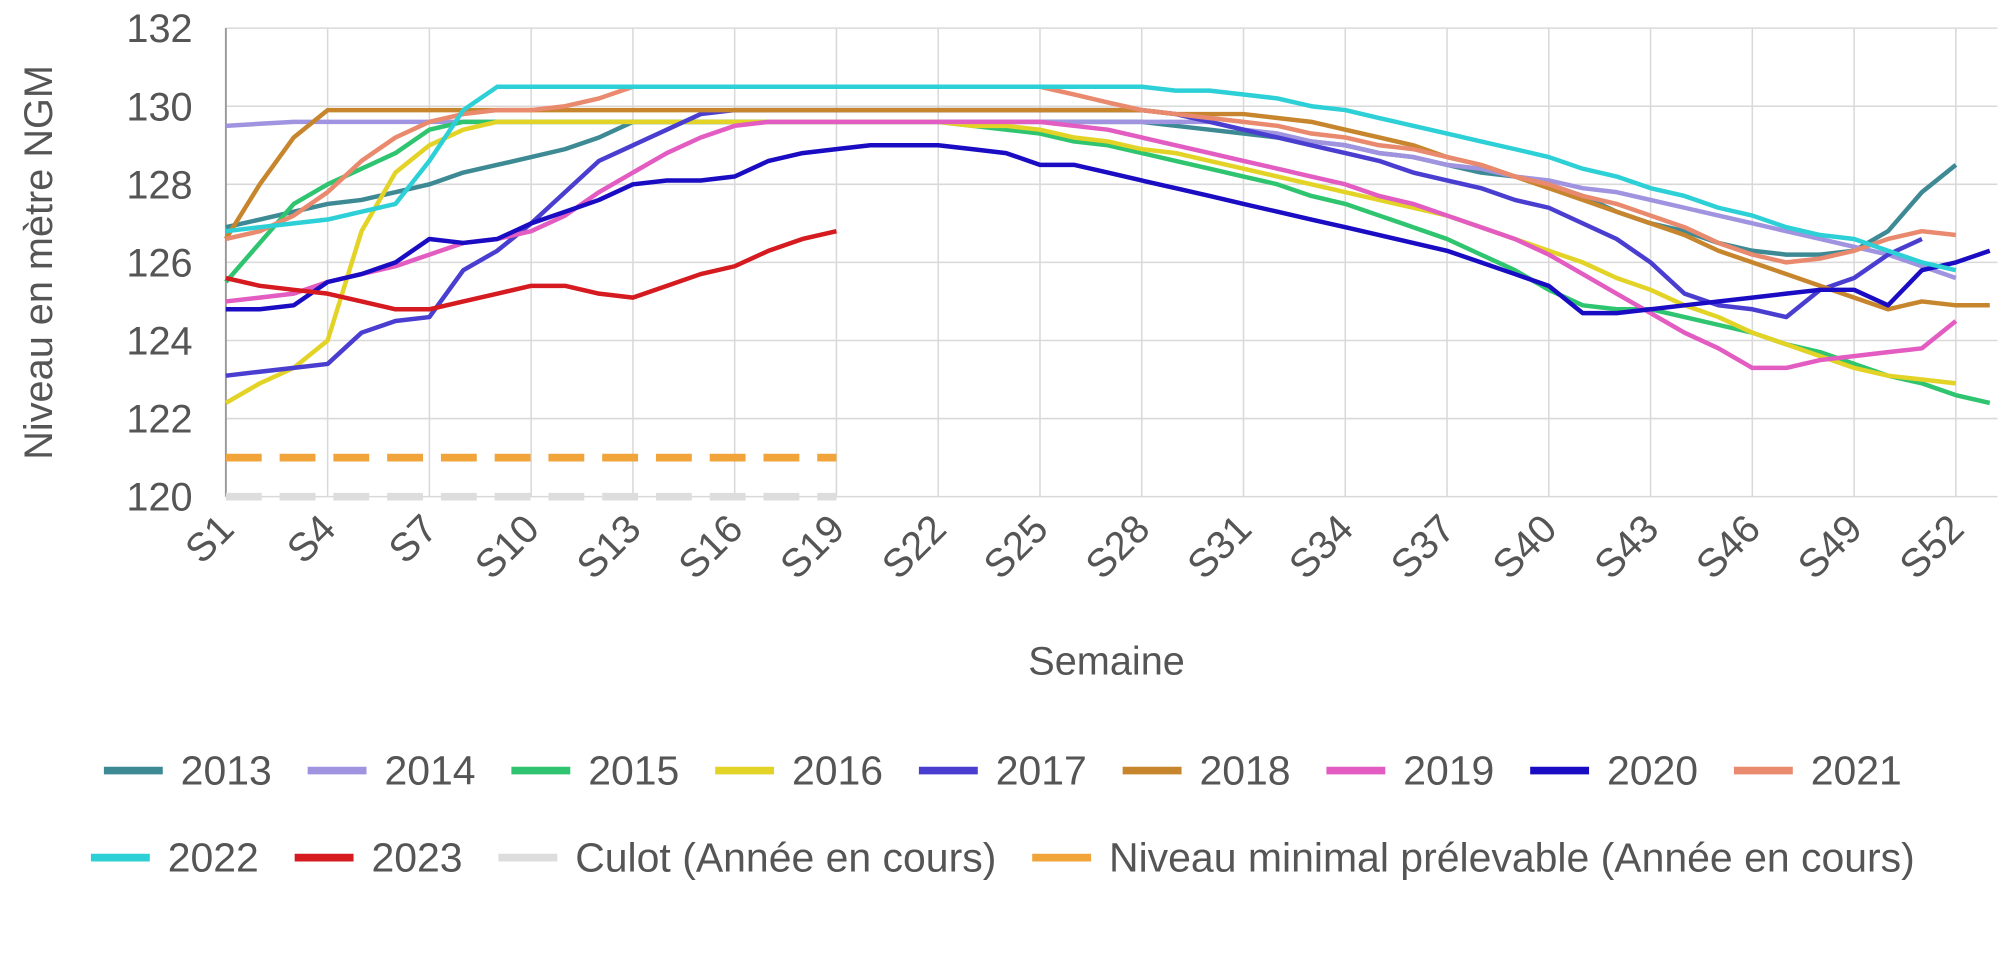  Describe the element at coordinates (1652, 771) in the screenshot. I see `legend-label: 2020` at that location.